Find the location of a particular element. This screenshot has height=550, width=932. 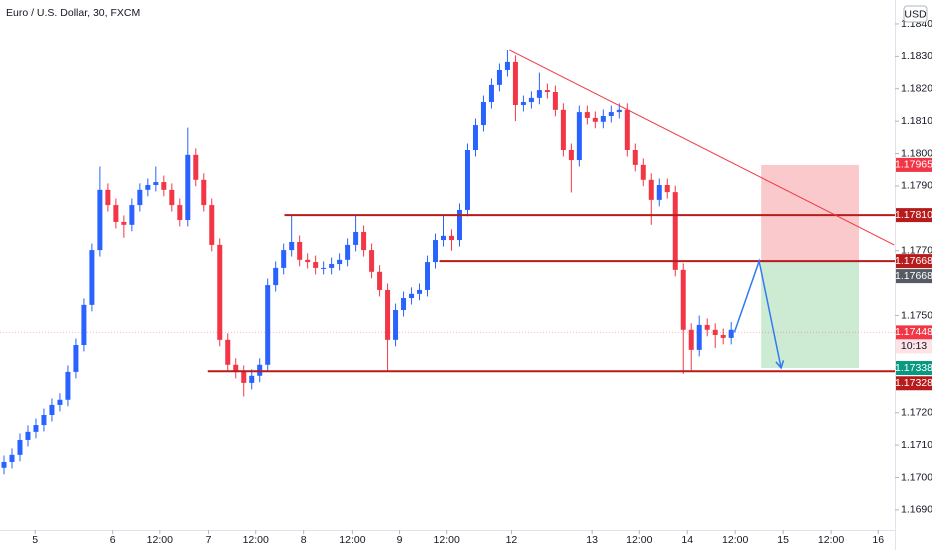

y-tick-label: 1.18200 is located at coordinates (916, 89).